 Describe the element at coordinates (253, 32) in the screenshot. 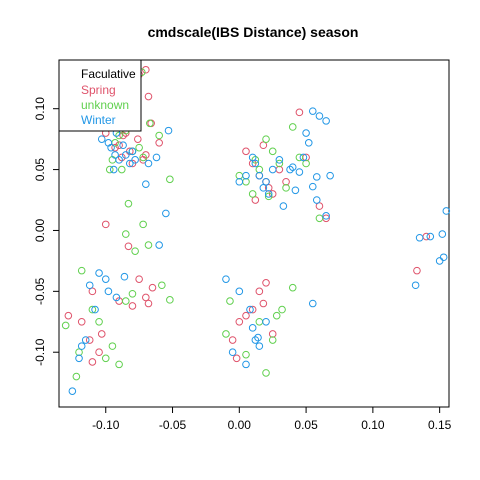

I see `chart-title: cmdscale(IBS Distance) season` at that location.